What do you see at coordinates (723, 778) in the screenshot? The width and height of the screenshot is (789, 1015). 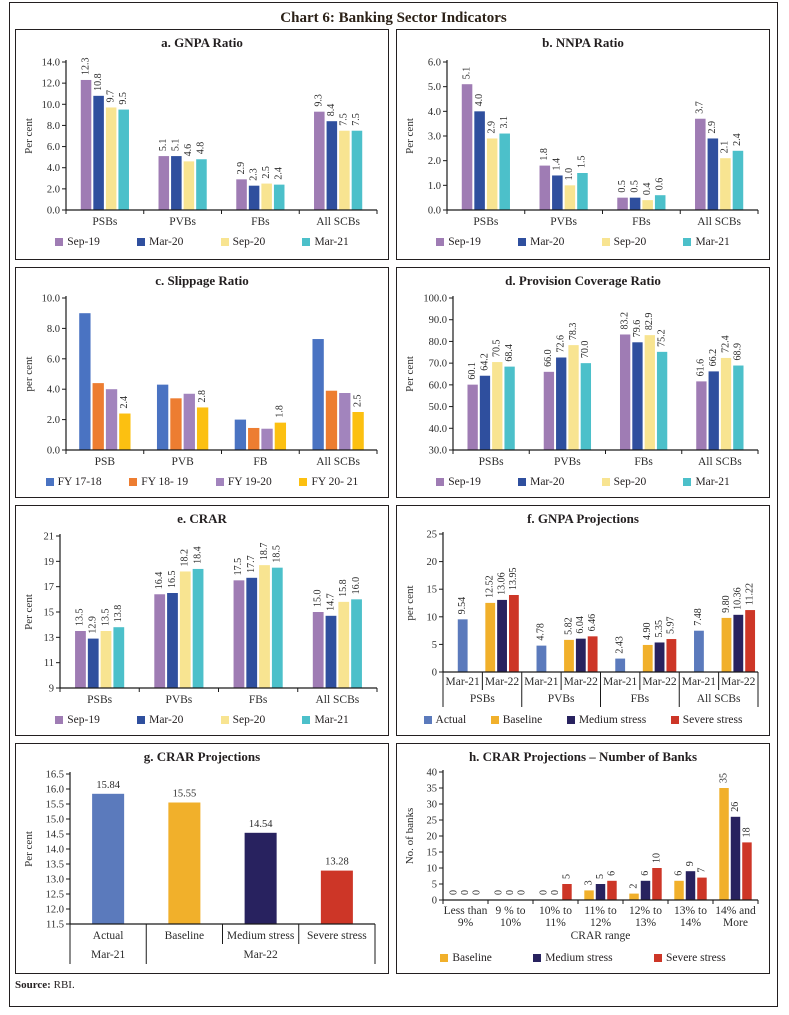 I see `bar-value-label: 35` at bounding box center [723, 778].